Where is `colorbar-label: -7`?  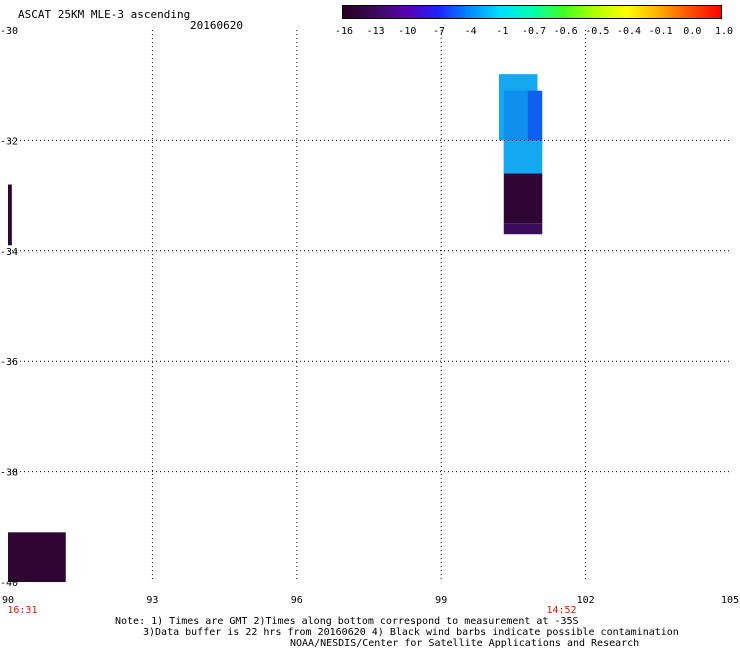
colorbar-label: -7 is located at coordinates (439, 31).